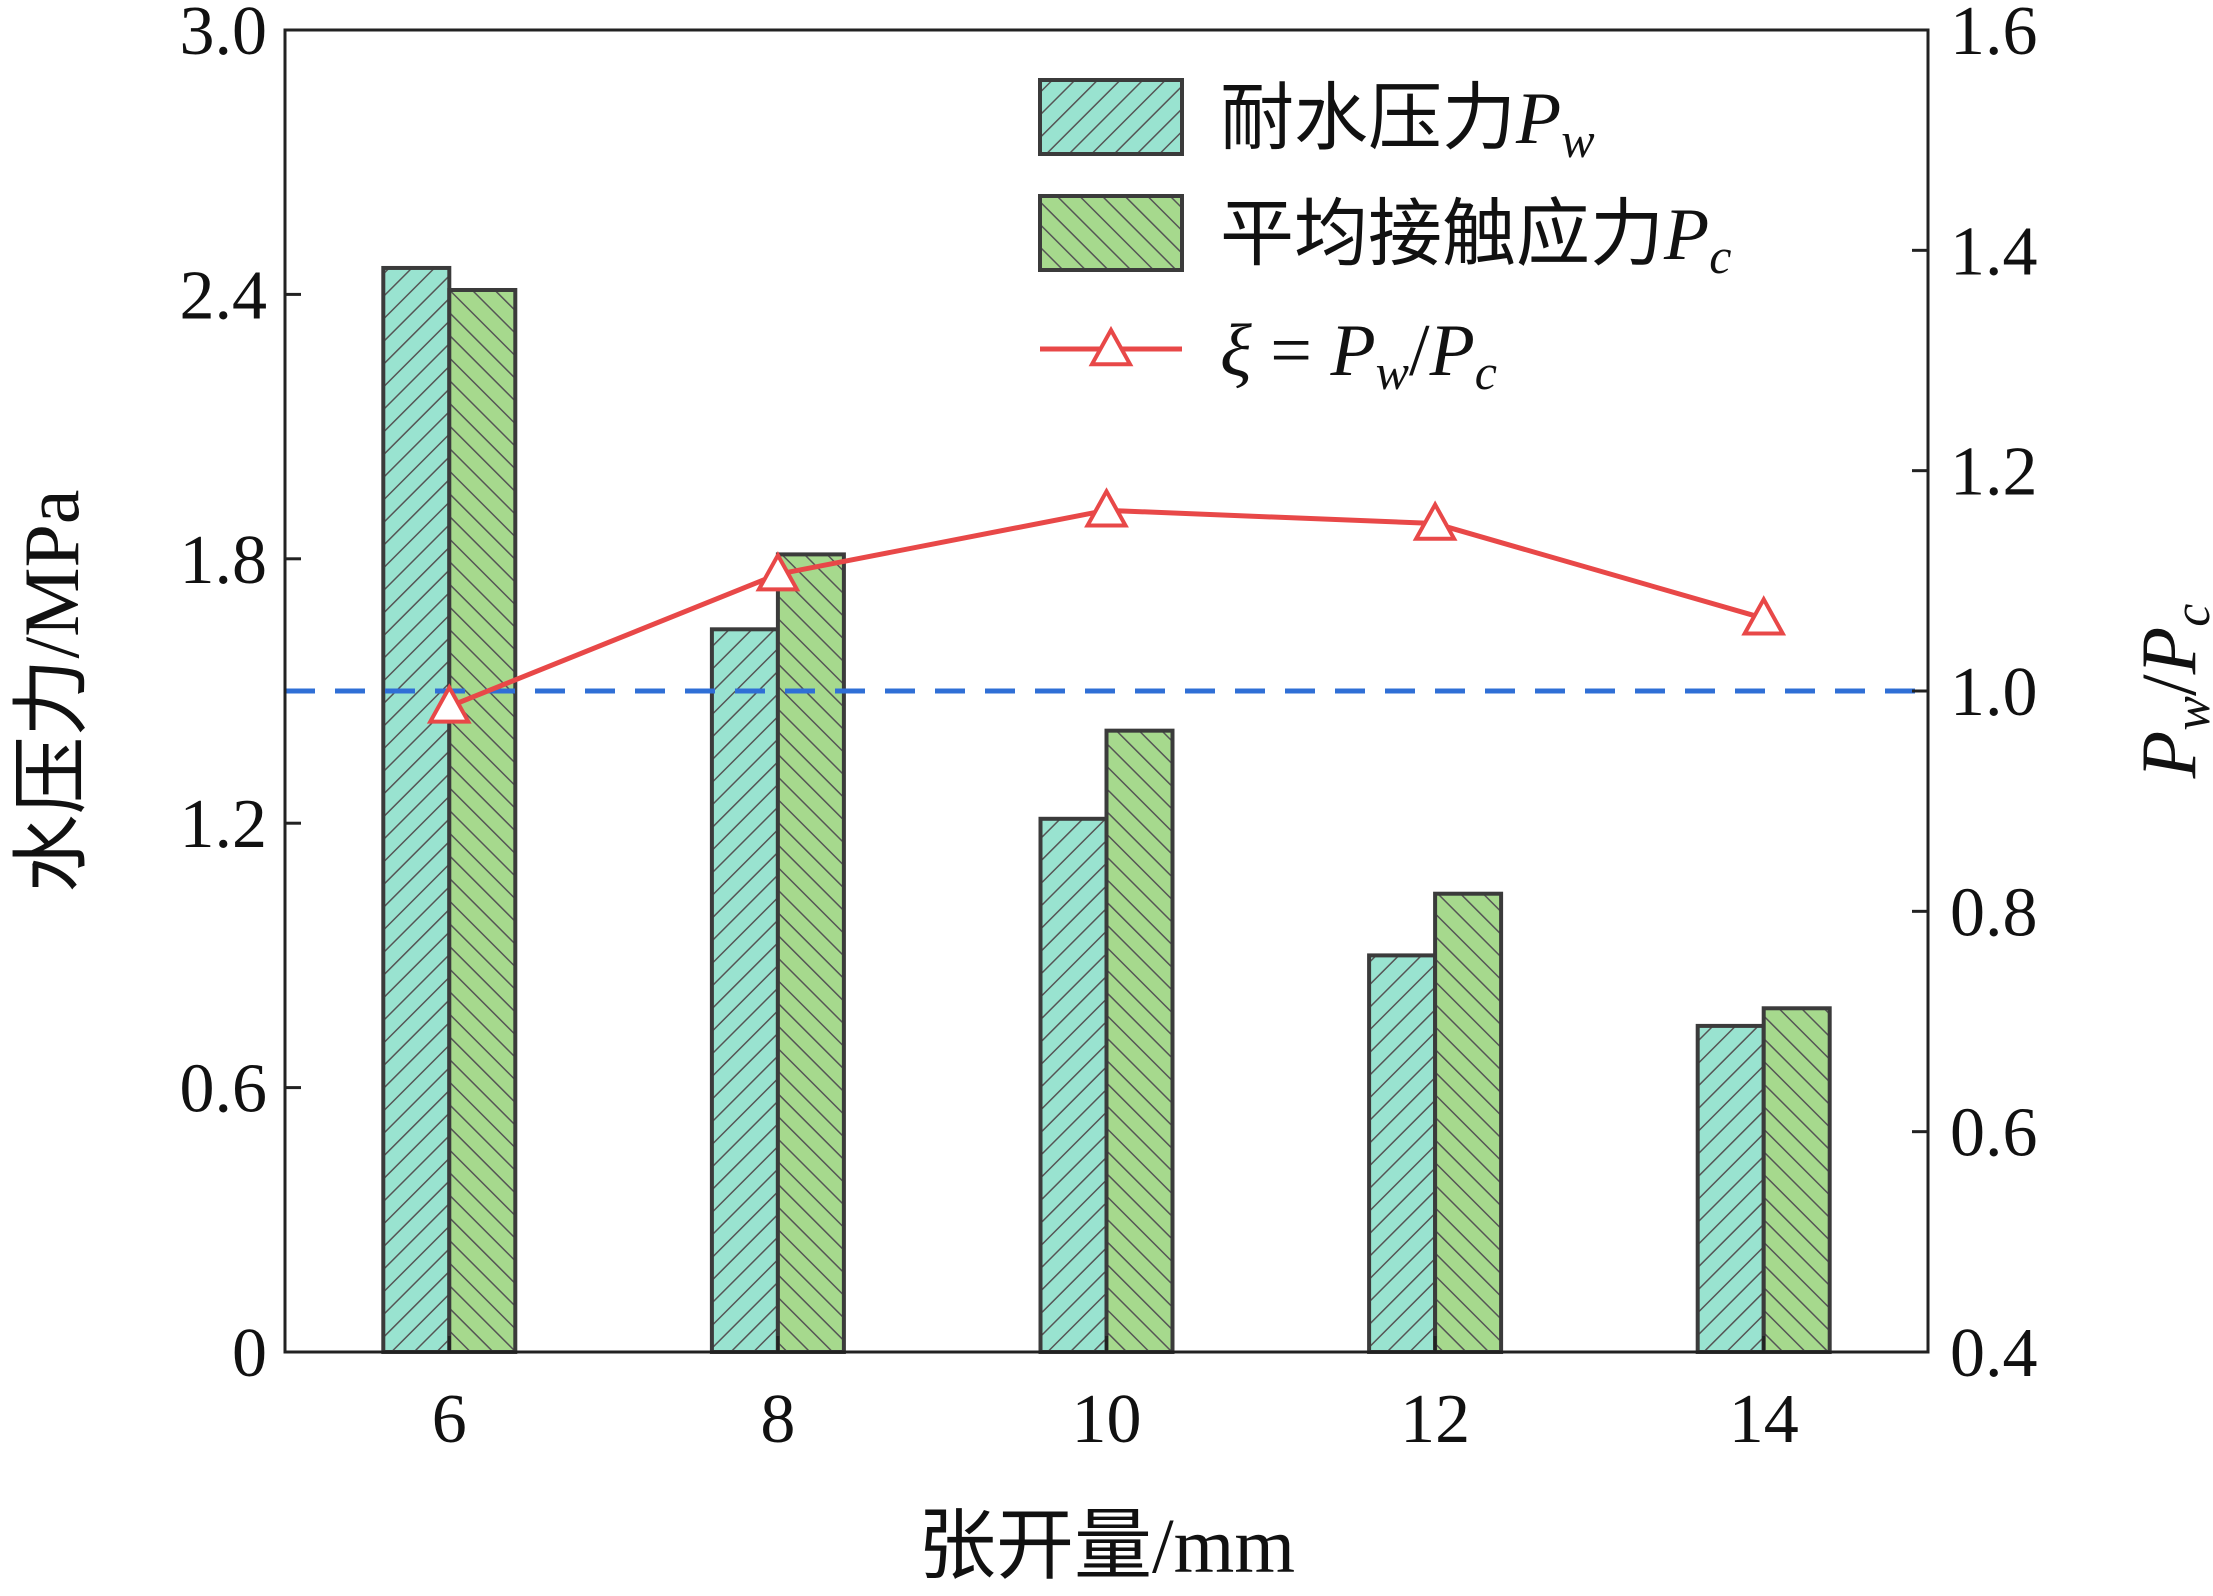 The width and height of the screenshot is (2213, 1596). I want to click on legend-label-sub-b: c, so click(1486, 372).